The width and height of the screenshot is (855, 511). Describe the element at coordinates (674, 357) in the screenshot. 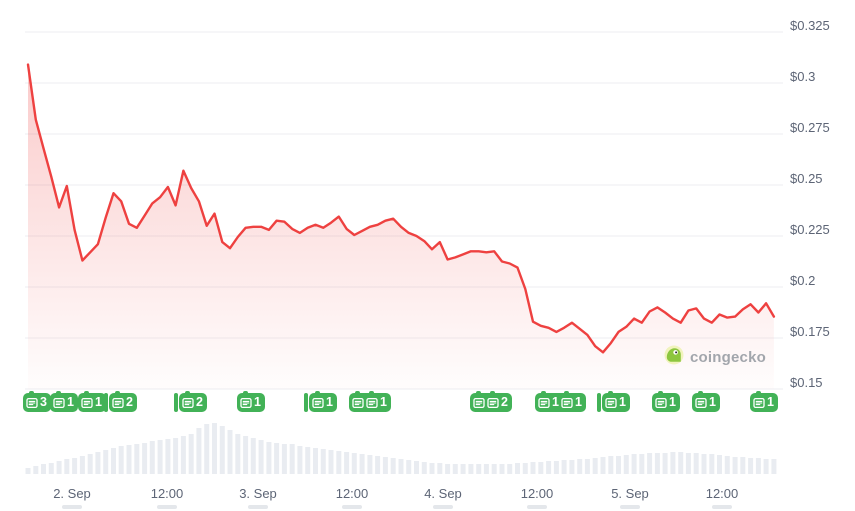

I see `coingecko-logo-icon` at that location.